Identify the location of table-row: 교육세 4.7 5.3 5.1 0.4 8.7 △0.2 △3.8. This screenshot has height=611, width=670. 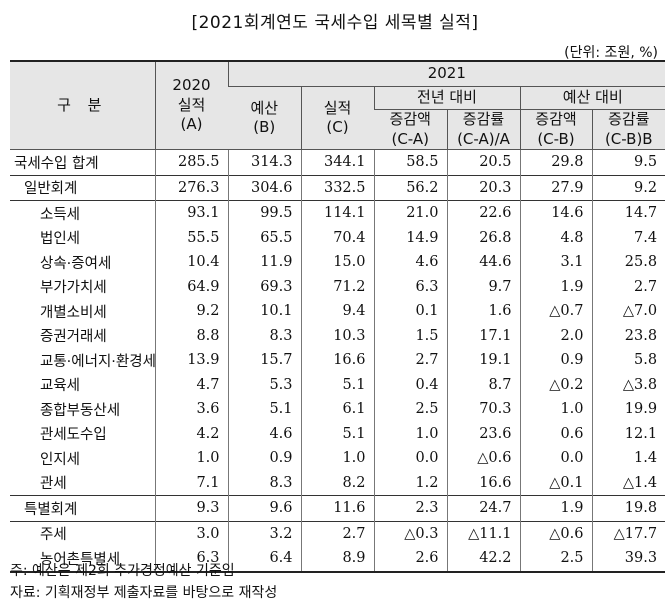
(338, 384).